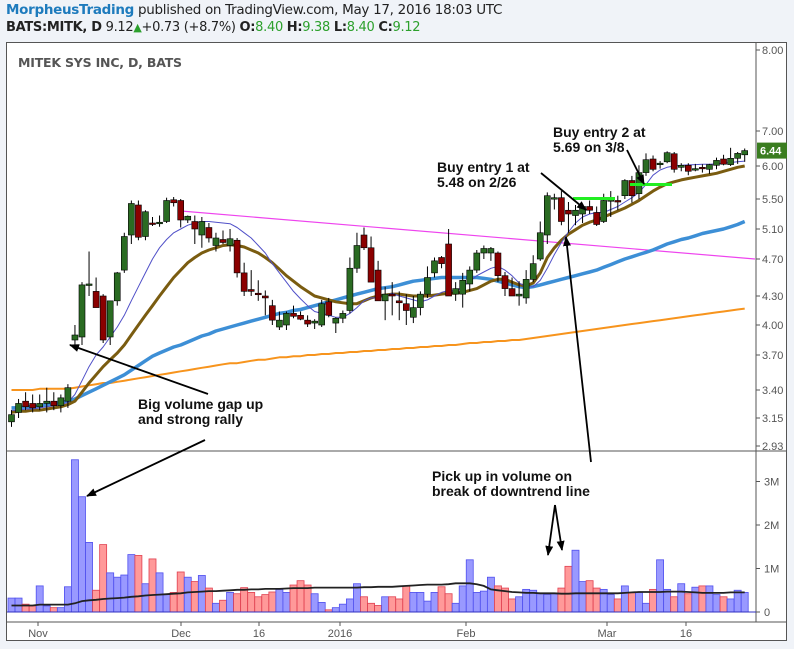  What do you see at coordinates (54, 27) in the screenshot?
I see `symbol: BATS:MITK, D` at bounding box center [54, 27].